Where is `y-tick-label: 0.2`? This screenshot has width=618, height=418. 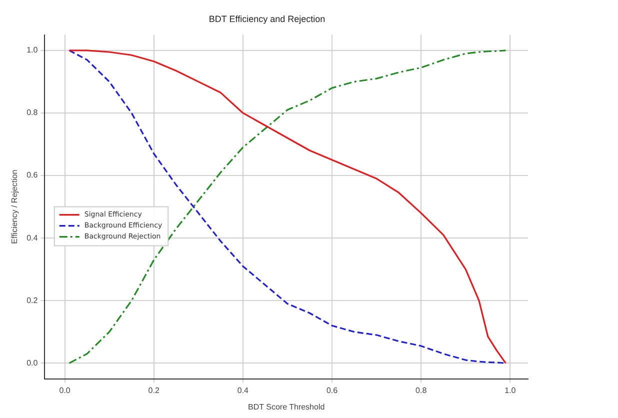
y-tick-label: 0.2 is located at coordinates (32, 300).